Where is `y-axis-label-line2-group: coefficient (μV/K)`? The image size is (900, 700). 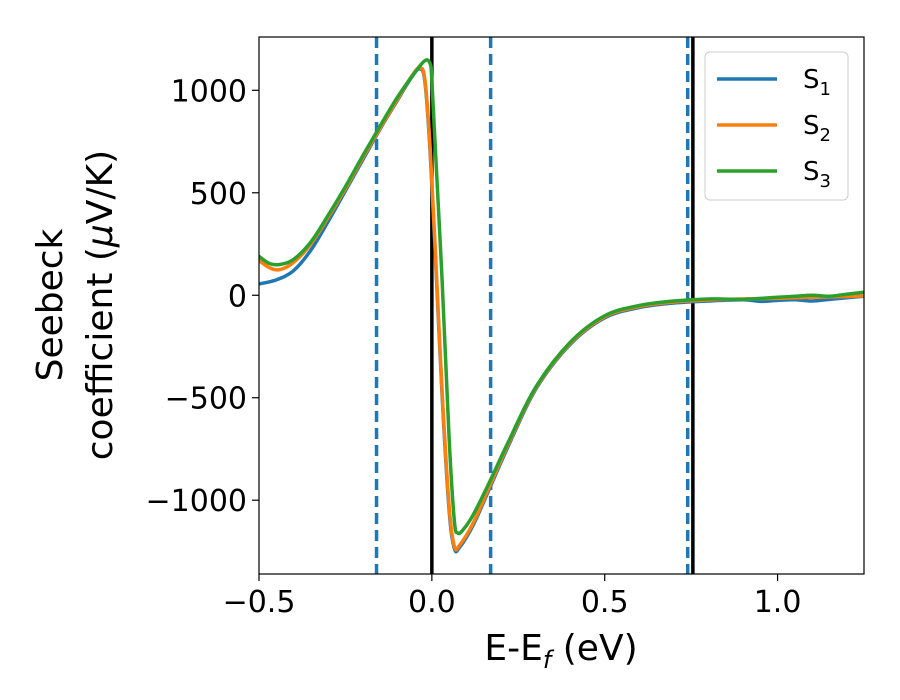
y-axis-label-line2-group: coefficient (μV/K) is located at coordinates (100, 305).